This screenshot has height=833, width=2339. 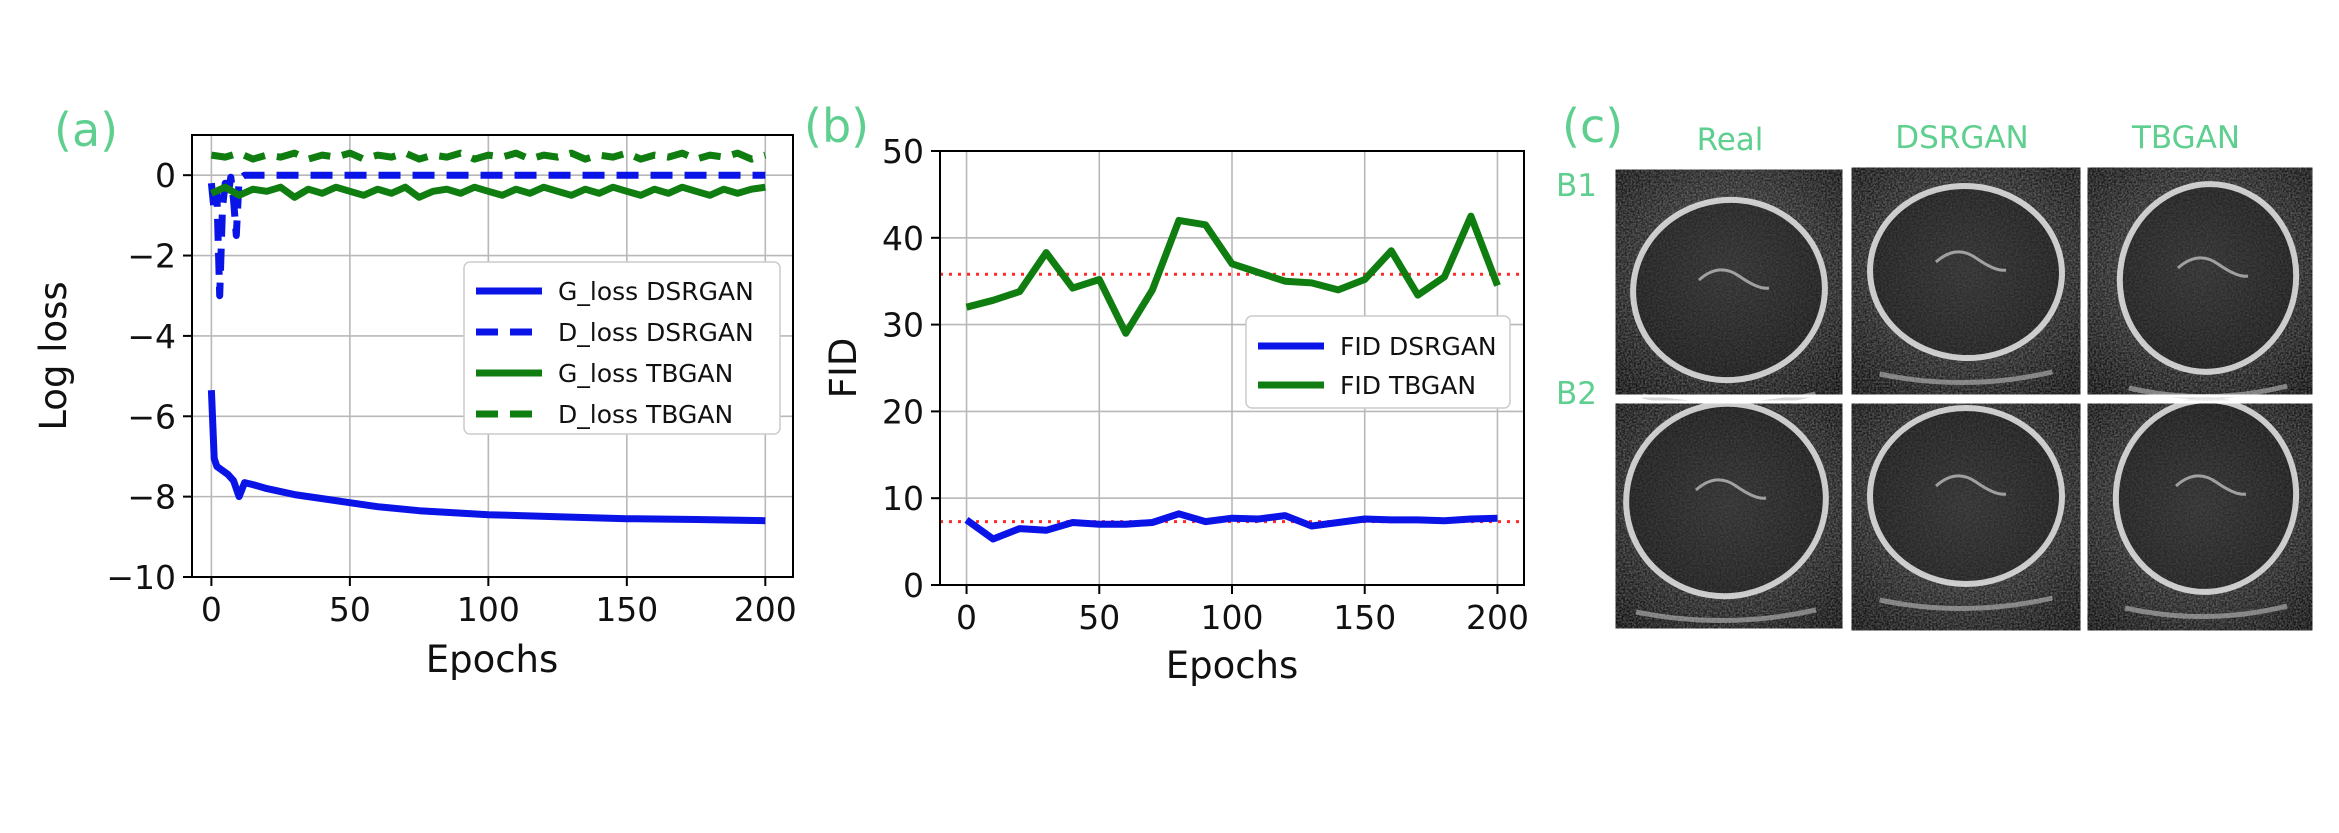 I want to click on b-ytick-label-5: 50, so click(x=903, y=151).